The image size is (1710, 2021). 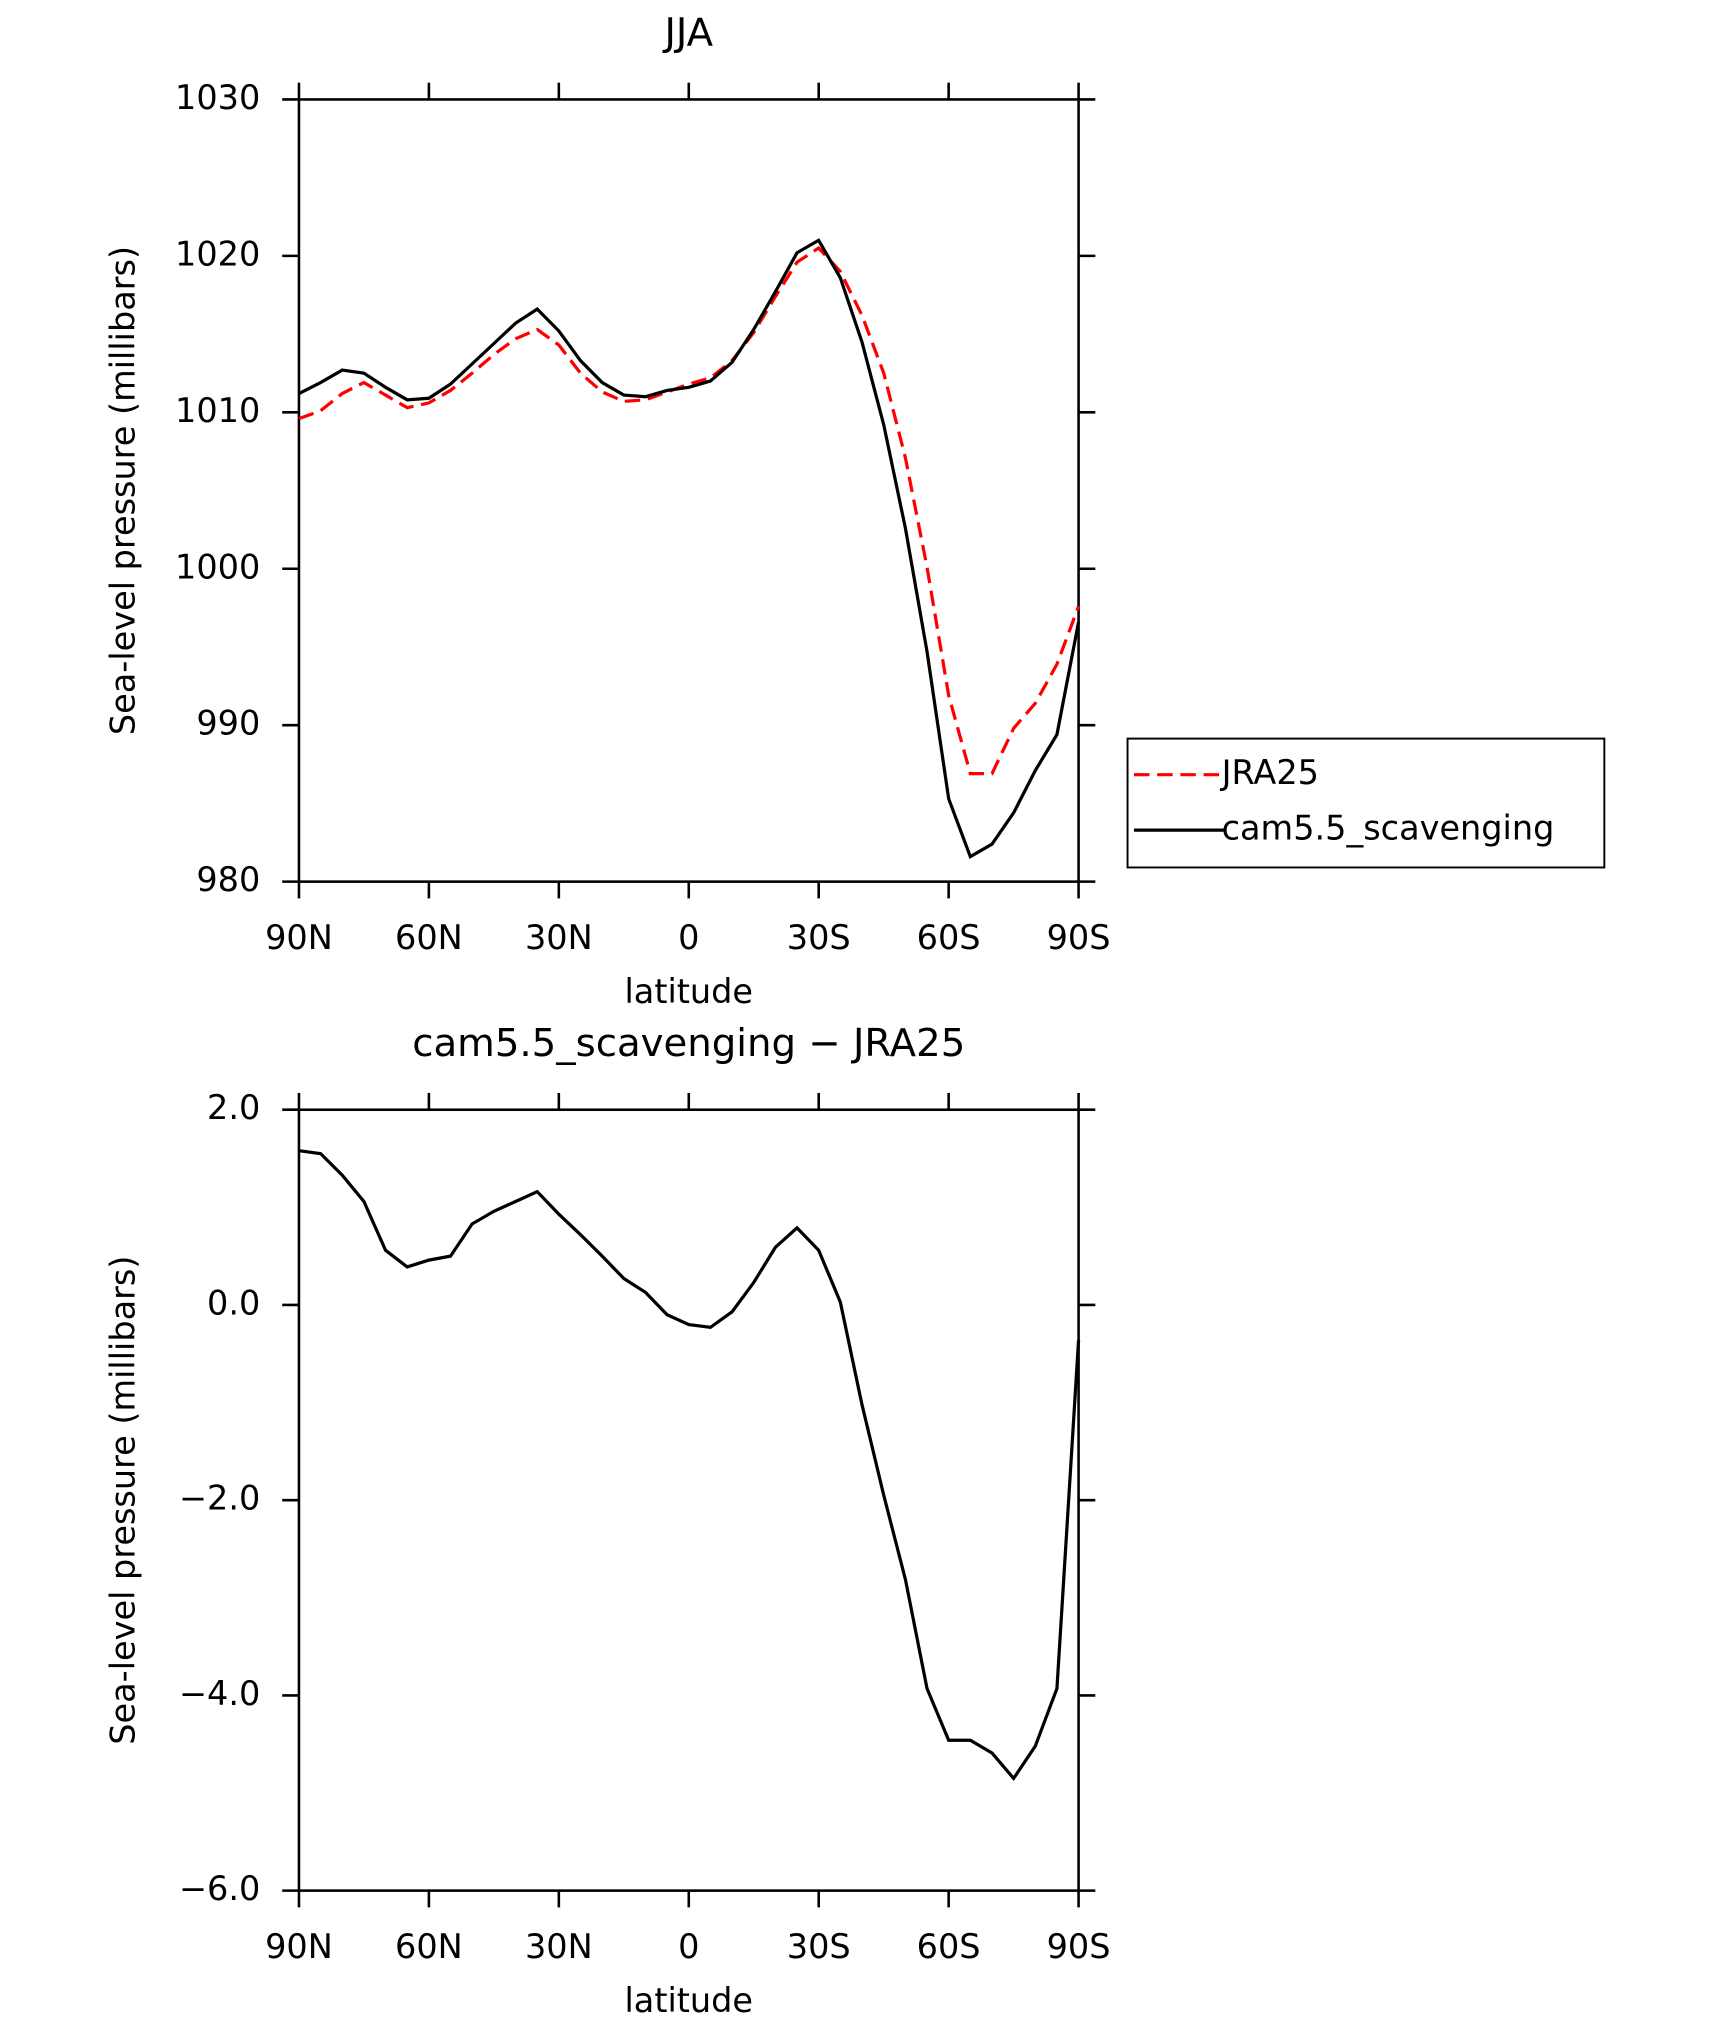 I want to click on y-tick-label: −6.0, so click(x=219, y=1888).